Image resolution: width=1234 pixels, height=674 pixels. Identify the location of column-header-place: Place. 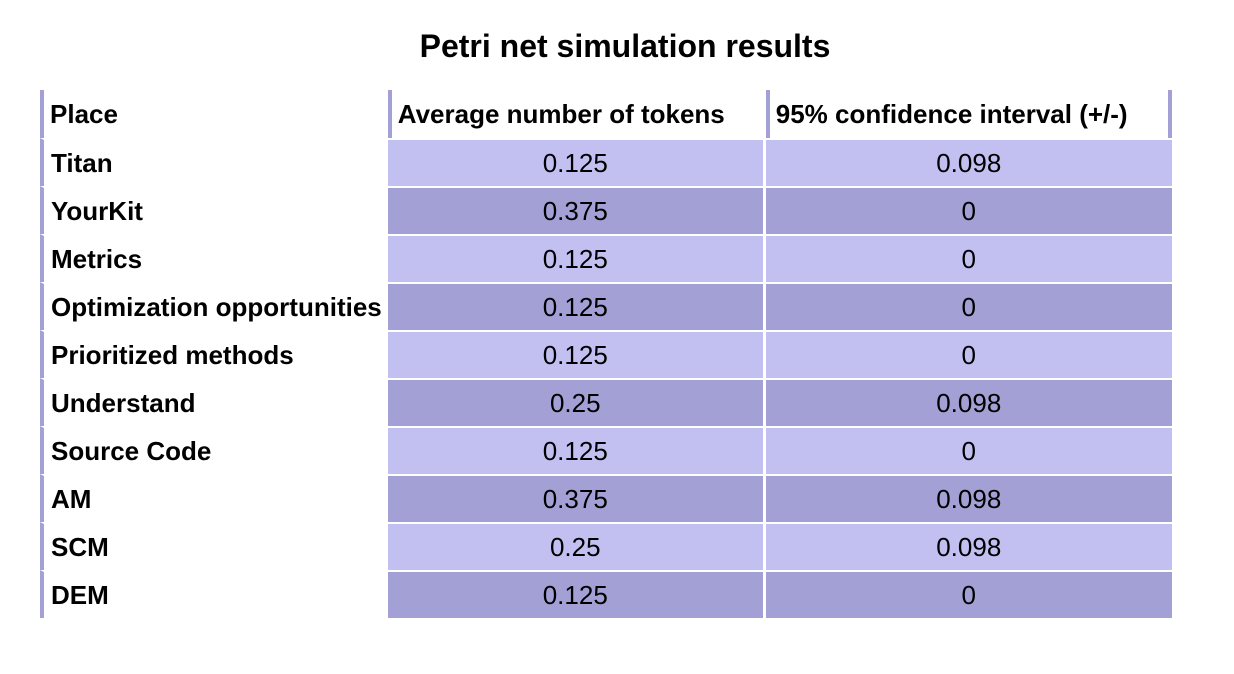
(214, 114).